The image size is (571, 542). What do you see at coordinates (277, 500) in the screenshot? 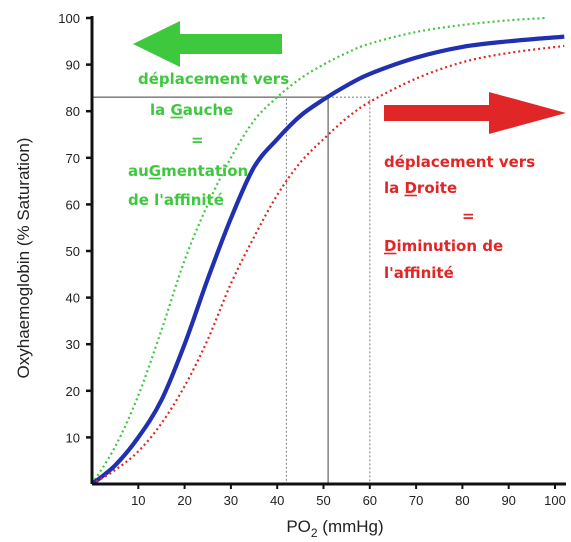
I see `x-tick-label: 40` at bounding box center [277, 500].